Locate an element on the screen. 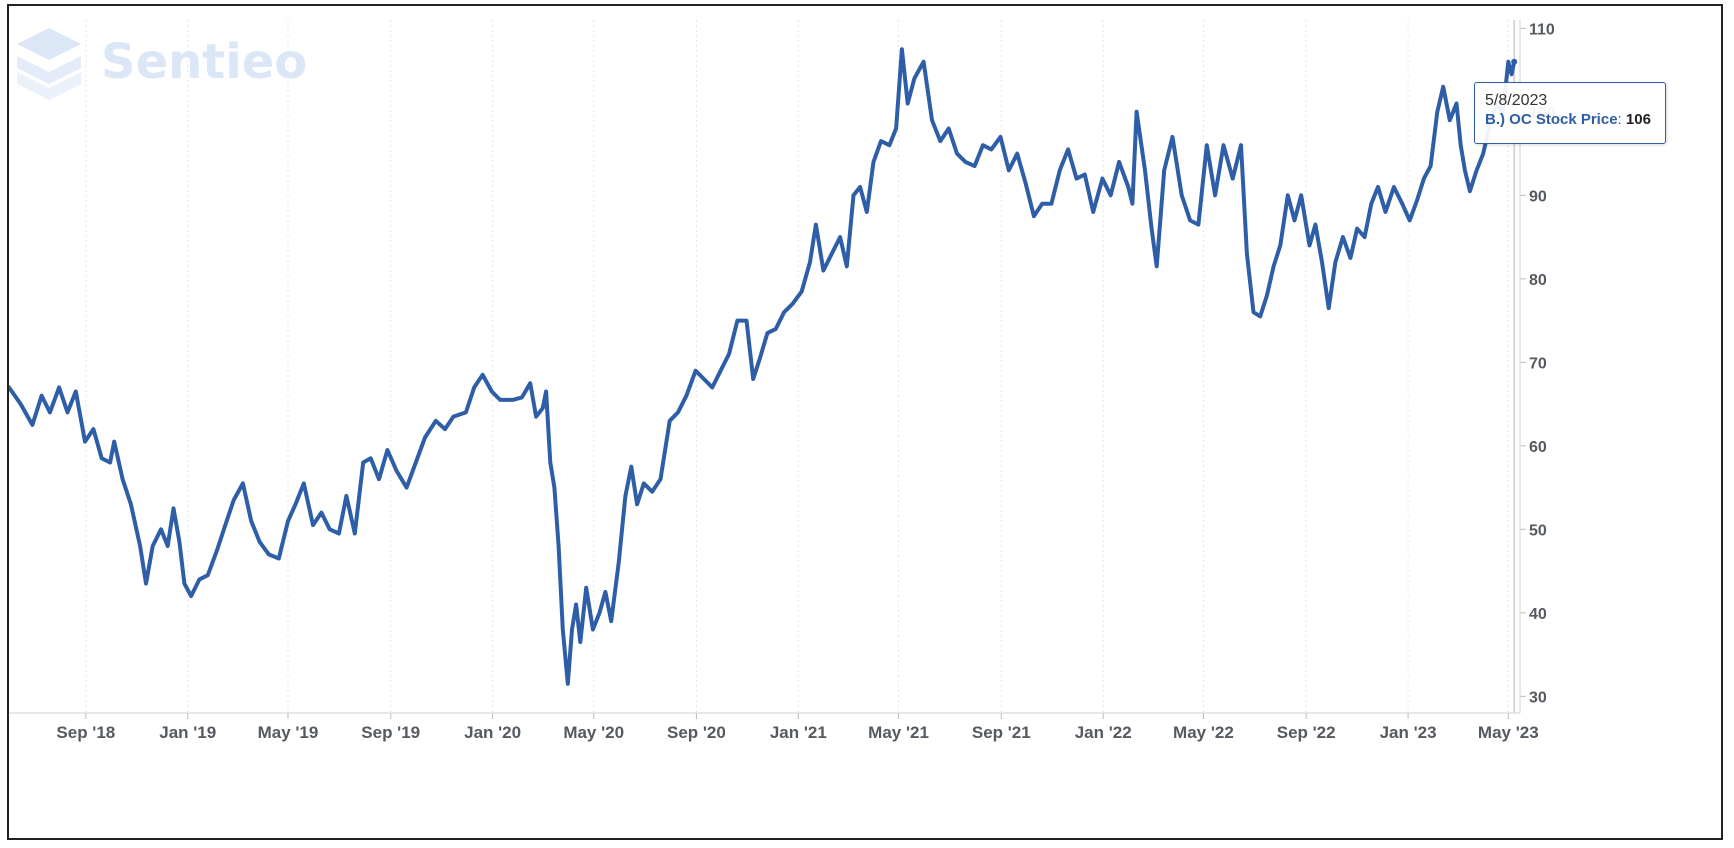 The height and width of the screenshot is (848, 1734). y-tick-label: 60 is located at coordinates (1538, 447).